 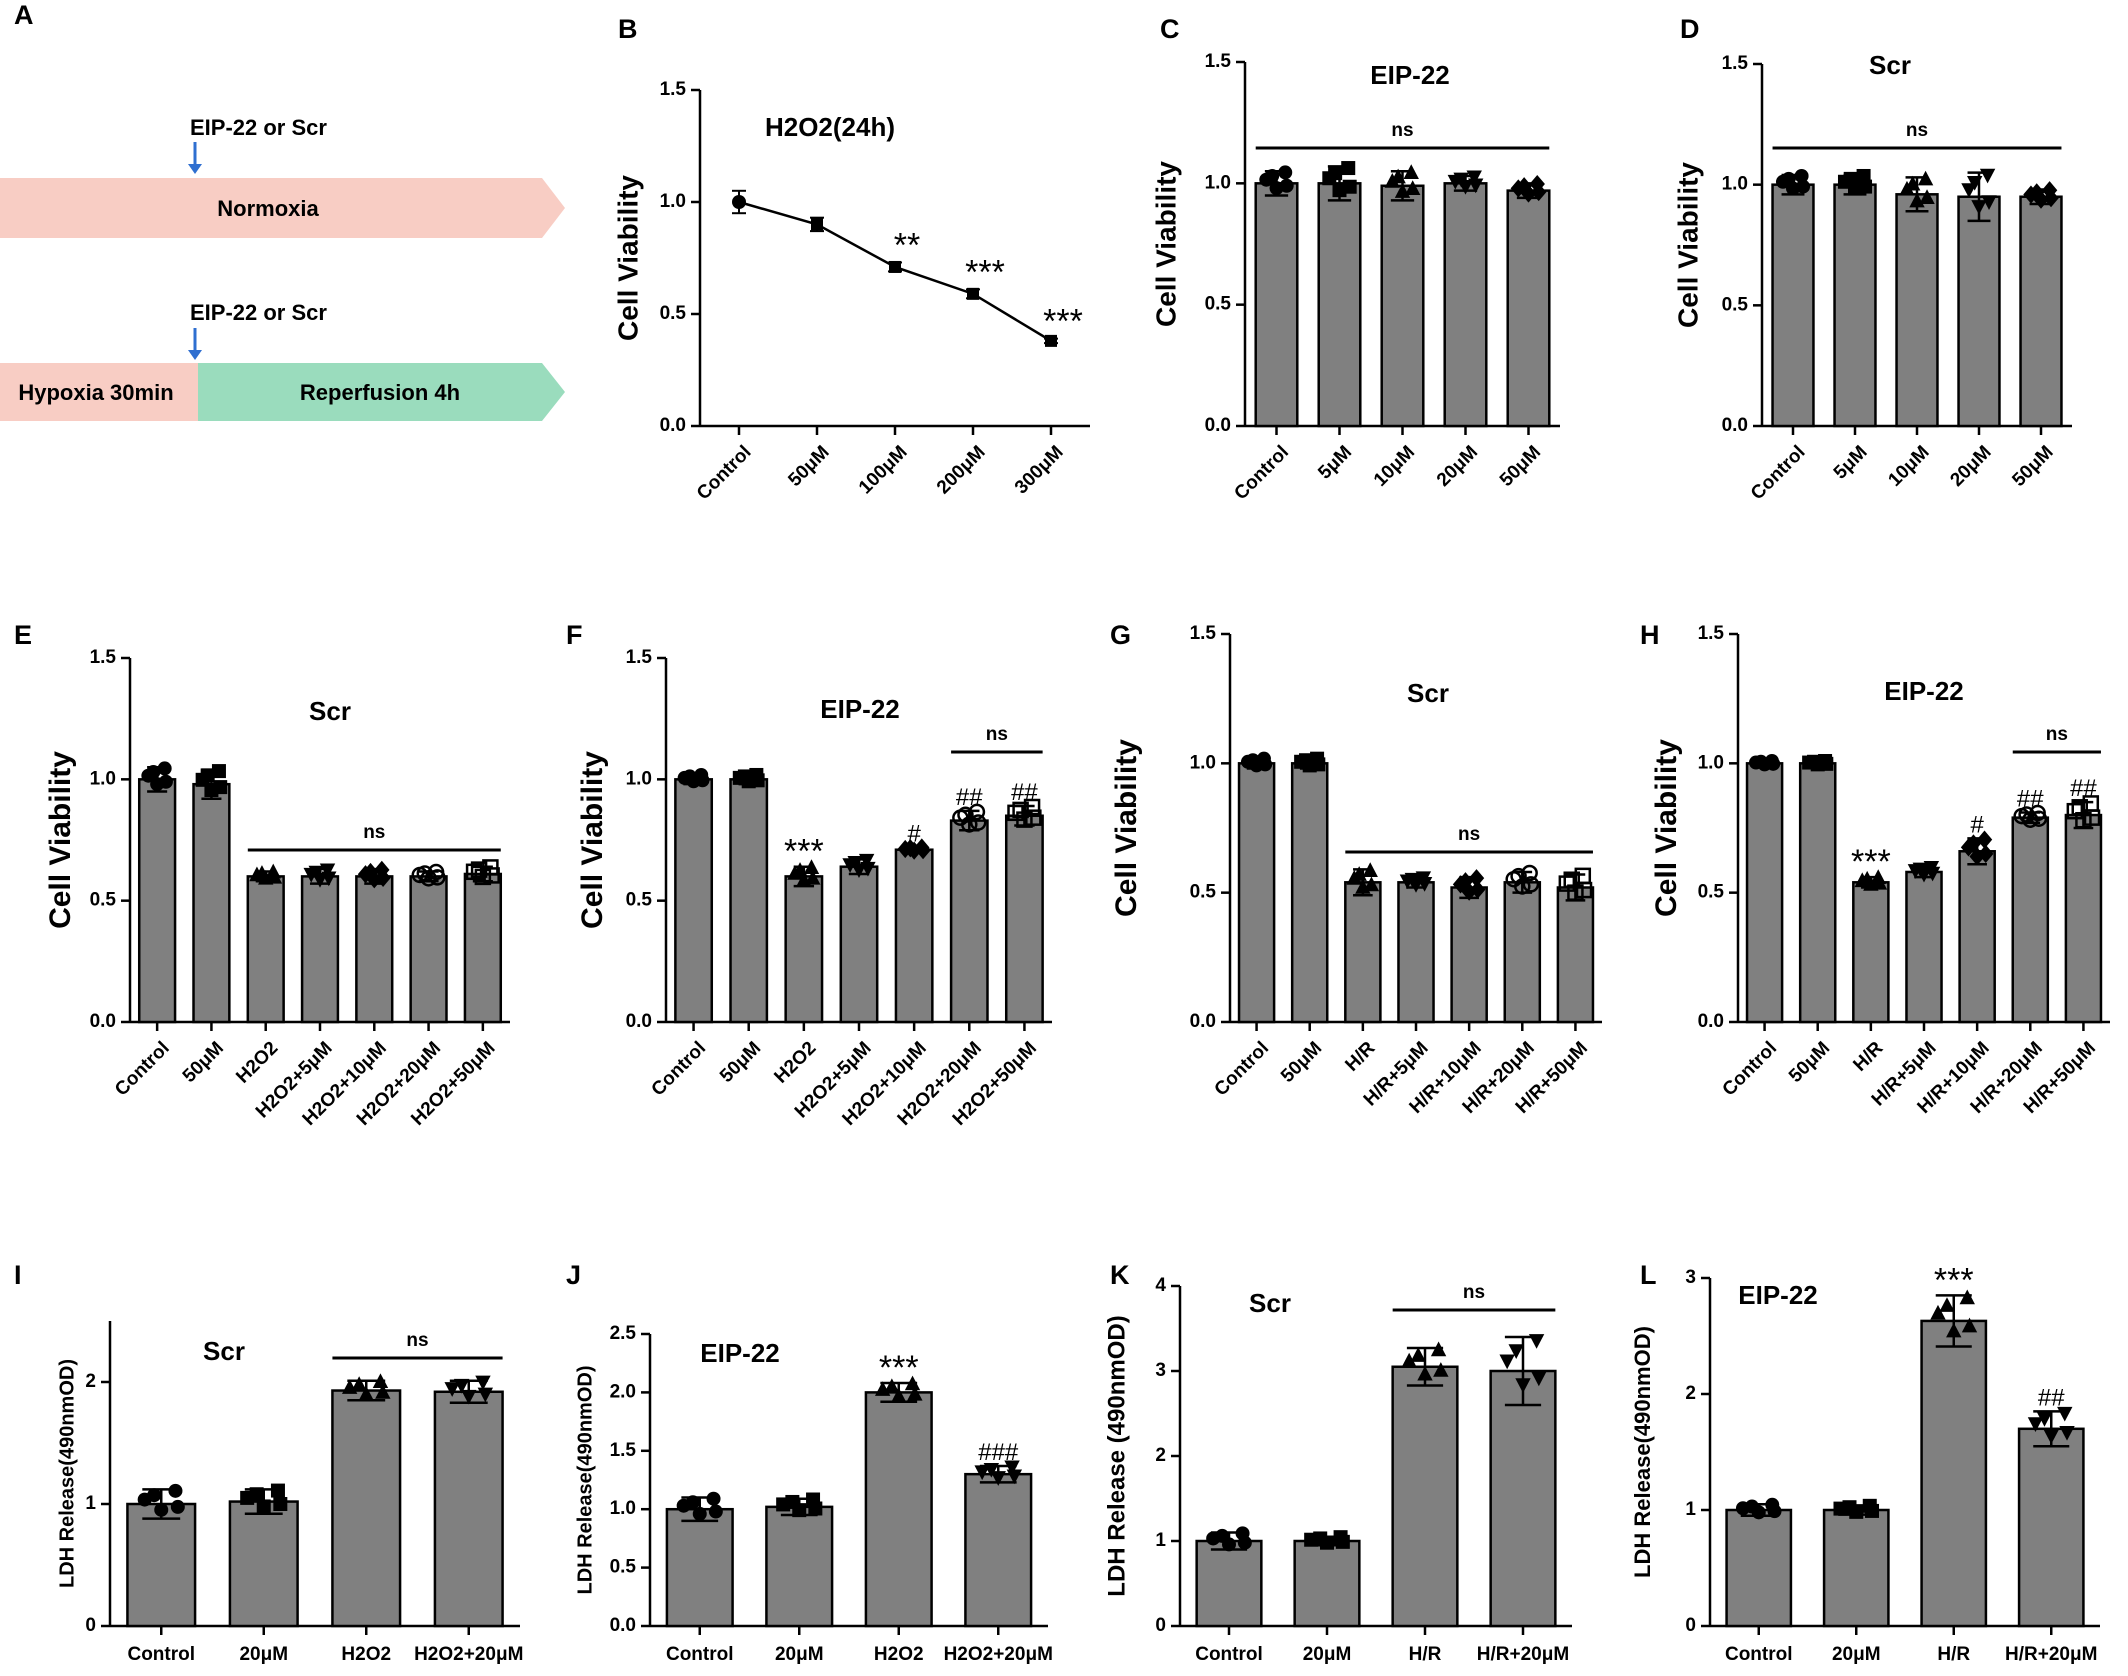 I want to click on y-tick-label: 2, so click(x=1690, y=1393).